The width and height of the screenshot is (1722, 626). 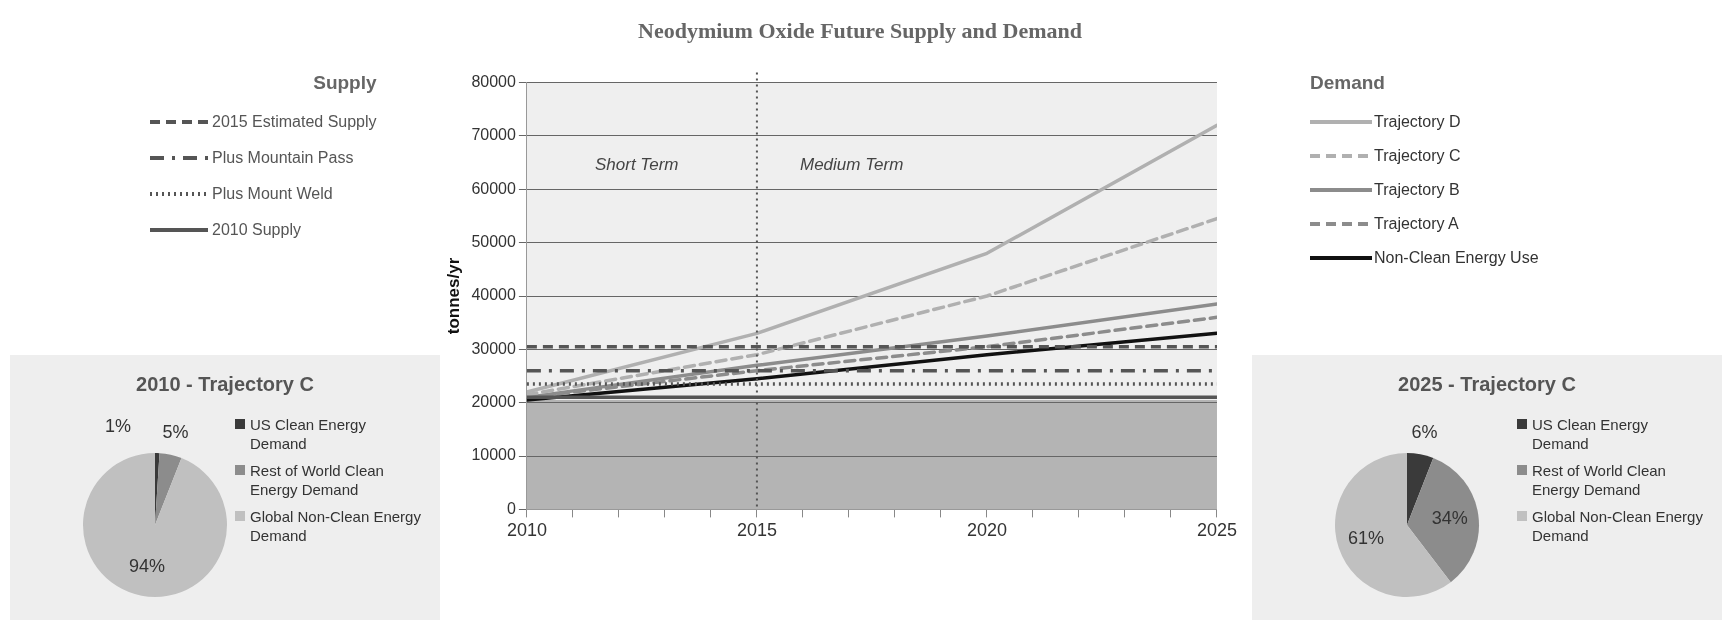 I want to click on legend-label: Trajectory C, so click(x=1417, y=155).